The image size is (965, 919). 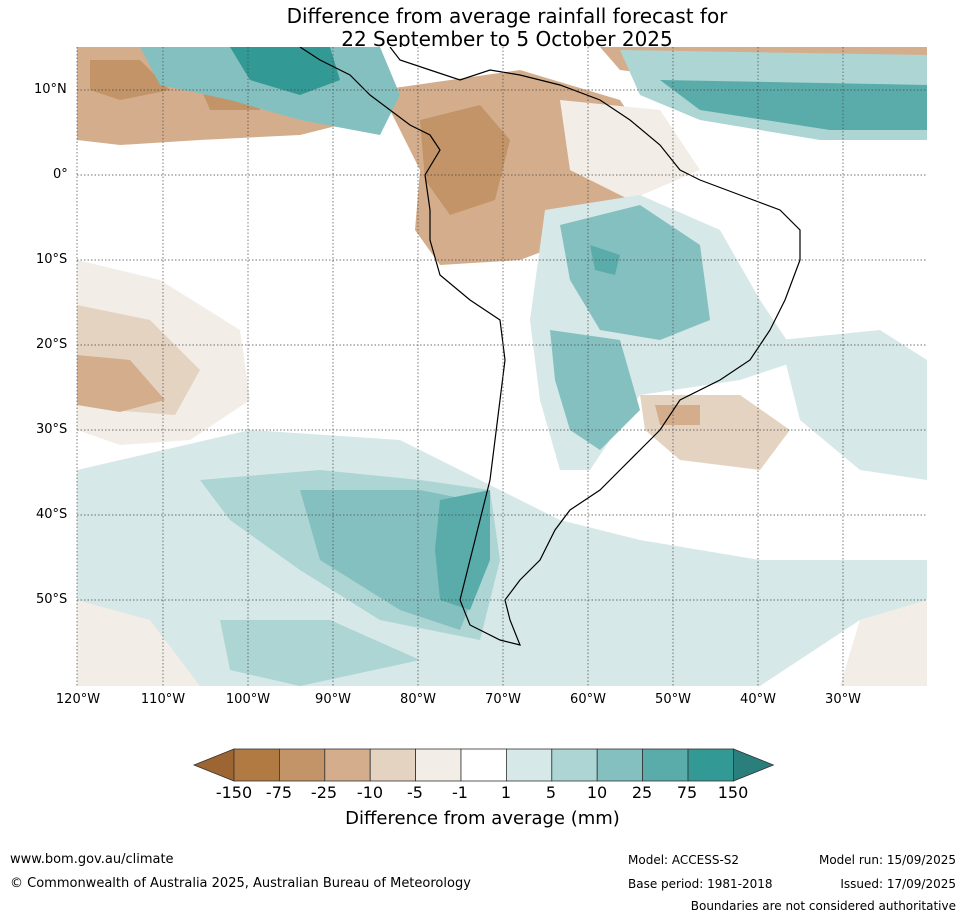 I want to click on wet-light-south-atlantic, so click(x=853, y=405).